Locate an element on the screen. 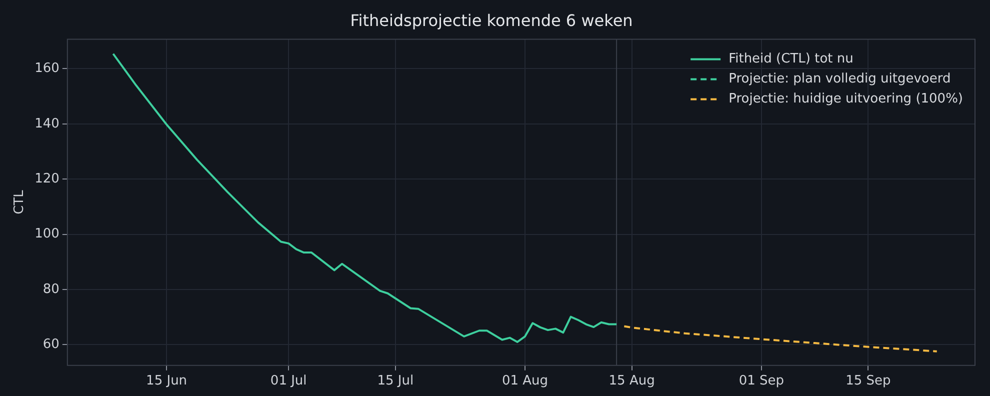 The width and height of the screenshot is (990, 396). x-tick-label: 15 Jun is located at coordinates (167, 381).